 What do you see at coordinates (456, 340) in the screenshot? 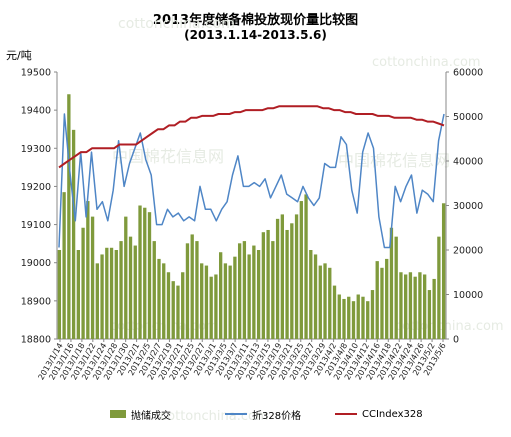
I see `y-right-tick-label: 0` at bounding box center [456, 340].